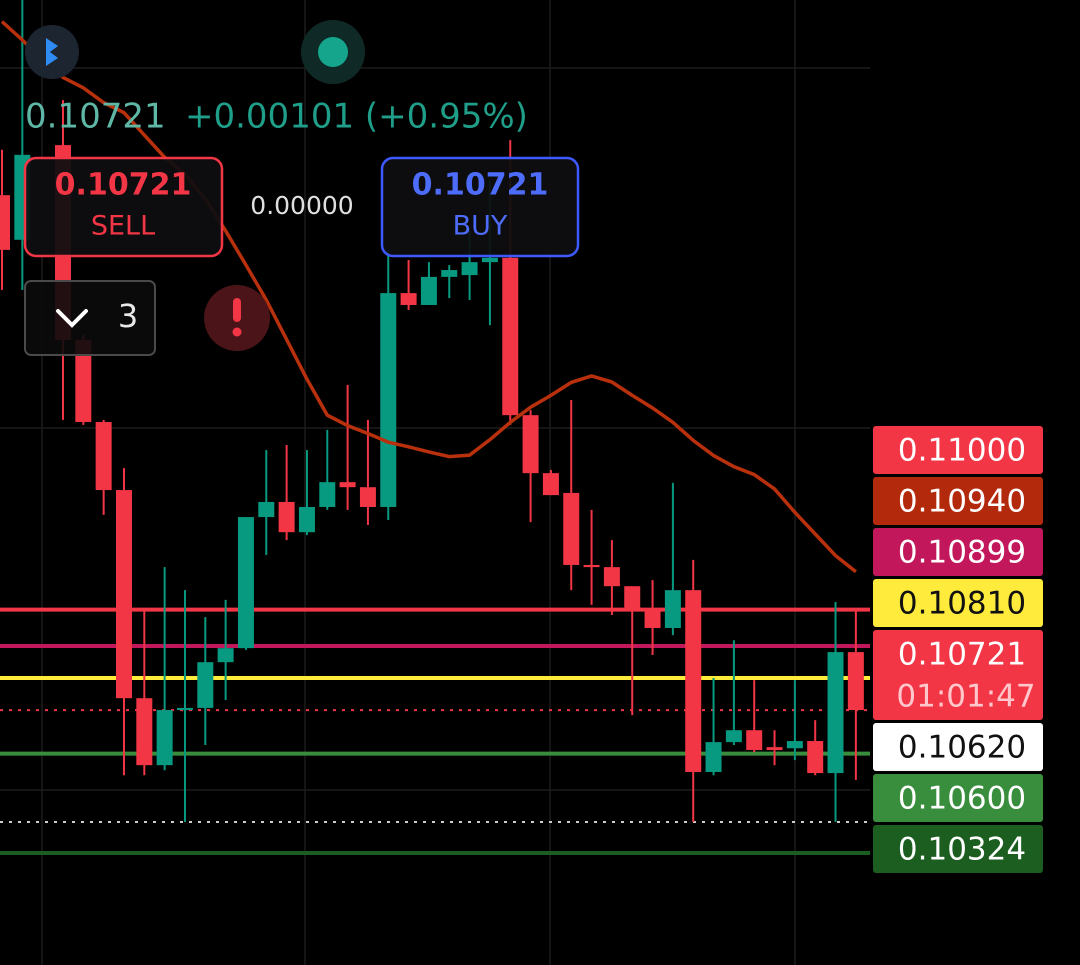 This screenshot has height=965, width=1080. Describe the element at coordinates (480, 207) in the screenshot. I see `buy-button` at that location.